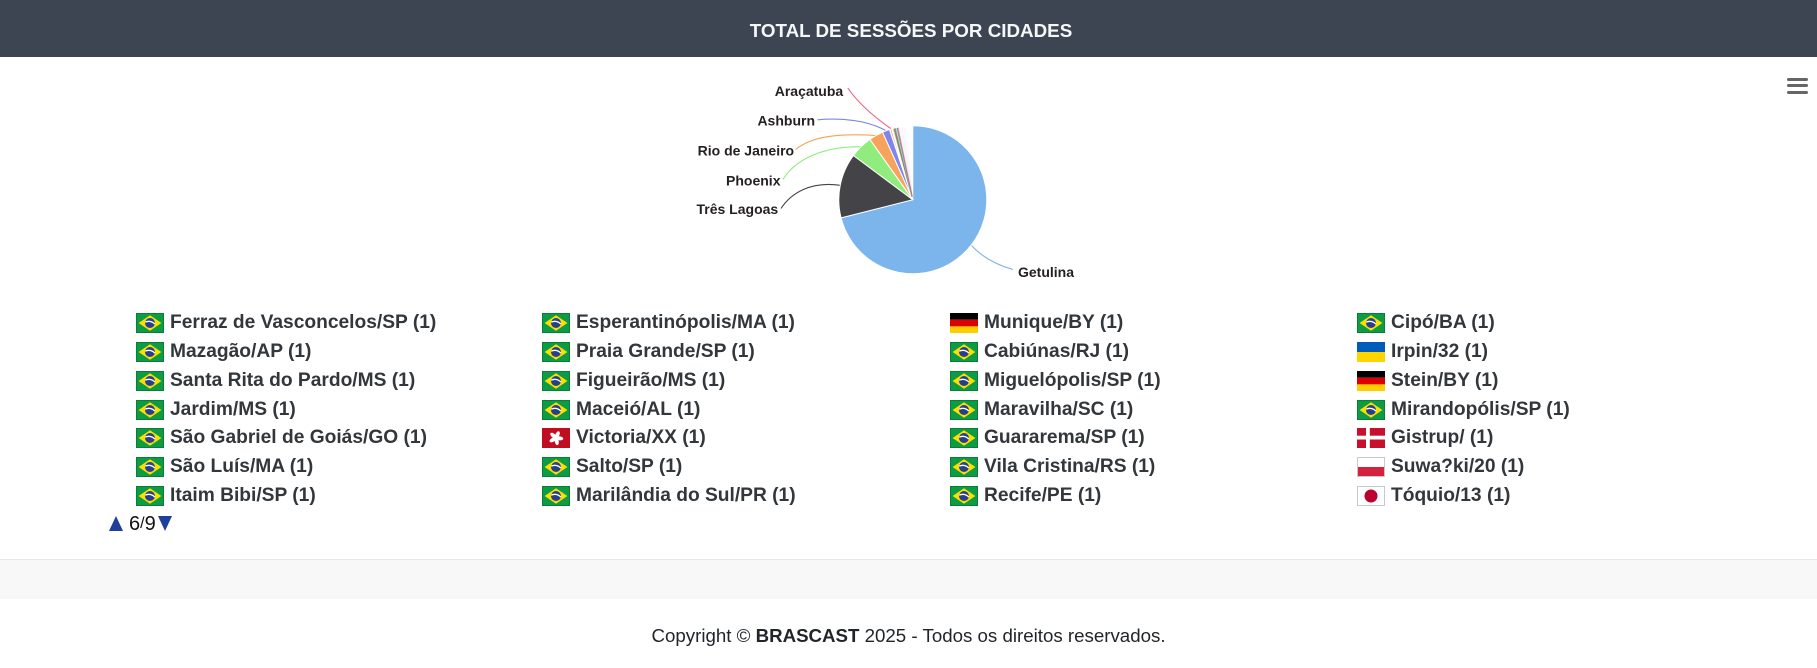  I want to click on svg-text: Três Lagoas, so click(737, 209).